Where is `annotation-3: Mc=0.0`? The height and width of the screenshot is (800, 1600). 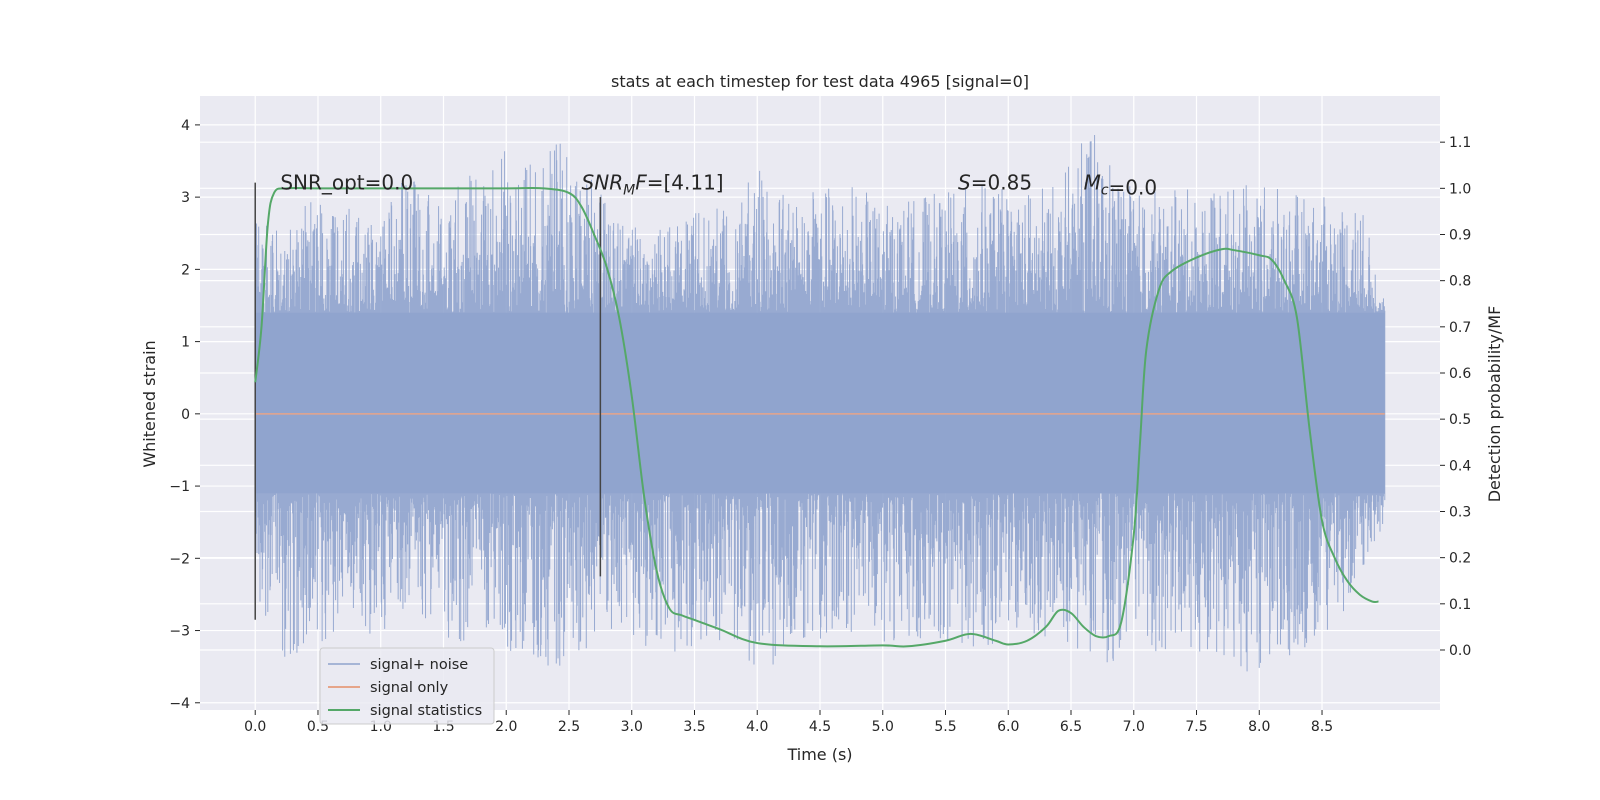 annotation-3: Mc=0.0 is located at coordinates (1121, 185).